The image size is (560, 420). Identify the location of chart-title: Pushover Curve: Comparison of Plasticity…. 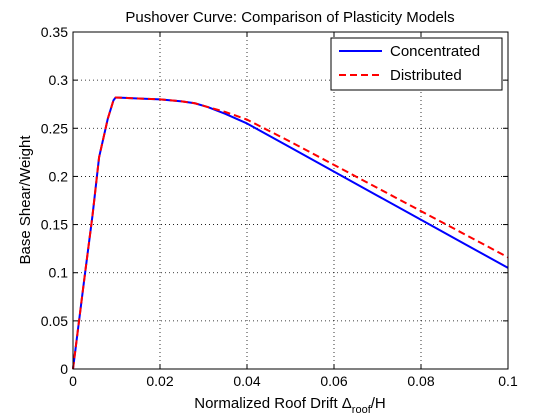
(289, 17).